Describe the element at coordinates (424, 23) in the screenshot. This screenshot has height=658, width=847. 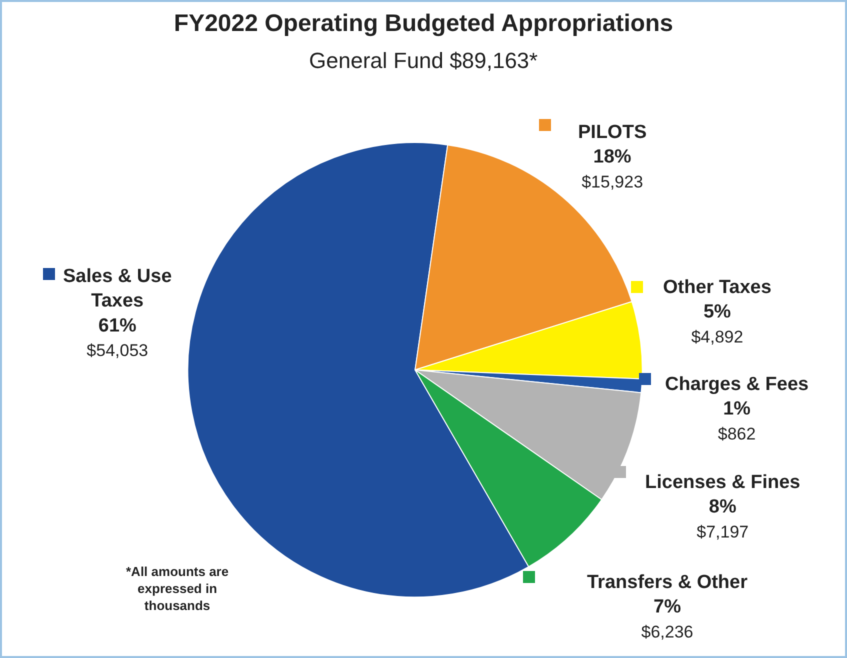
I see `chart-title: FY2022 Operating Budgeted Appropriations` at that location.